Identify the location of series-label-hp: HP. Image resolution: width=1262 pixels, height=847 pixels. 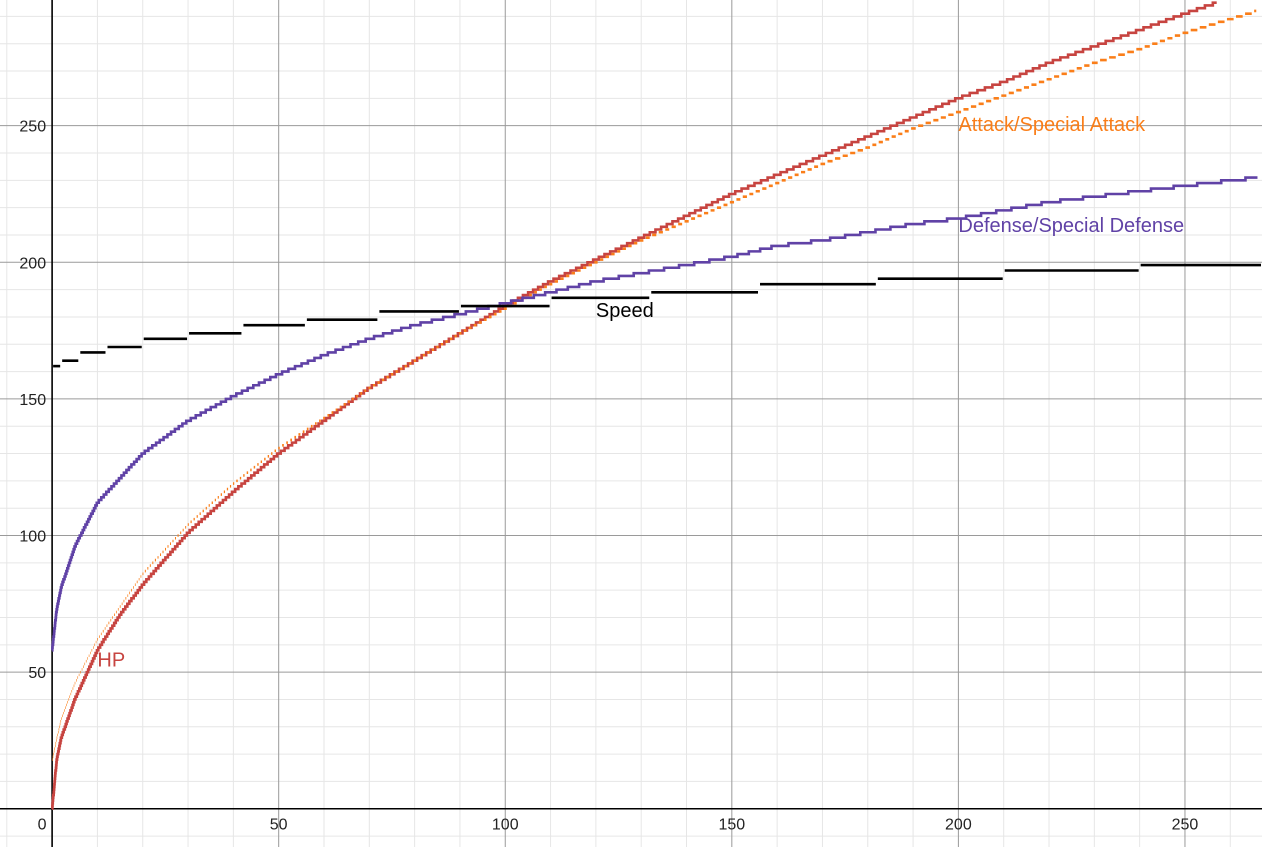
(111, 661).